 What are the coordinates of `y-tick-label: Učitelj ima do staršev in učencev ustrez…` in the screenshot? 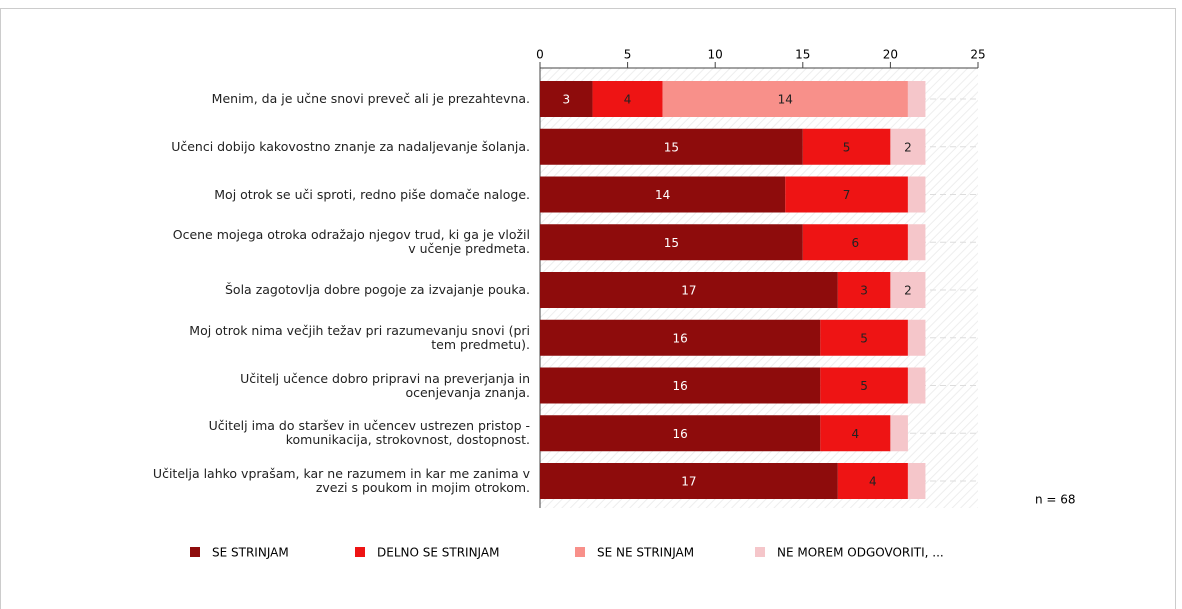 It's located at (369, 433).